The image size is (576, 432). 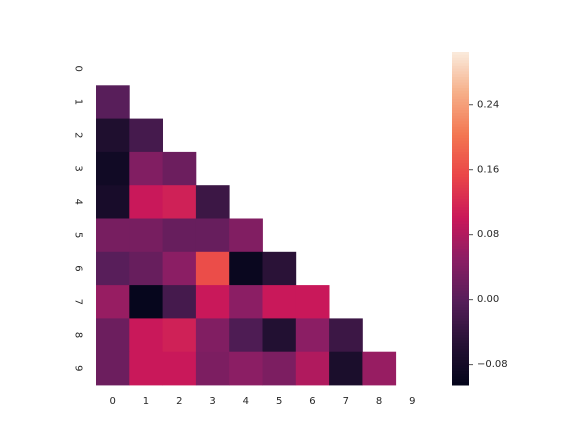 I want to click on heatmap-cell-r7-c2, so click(x=179, y=302).